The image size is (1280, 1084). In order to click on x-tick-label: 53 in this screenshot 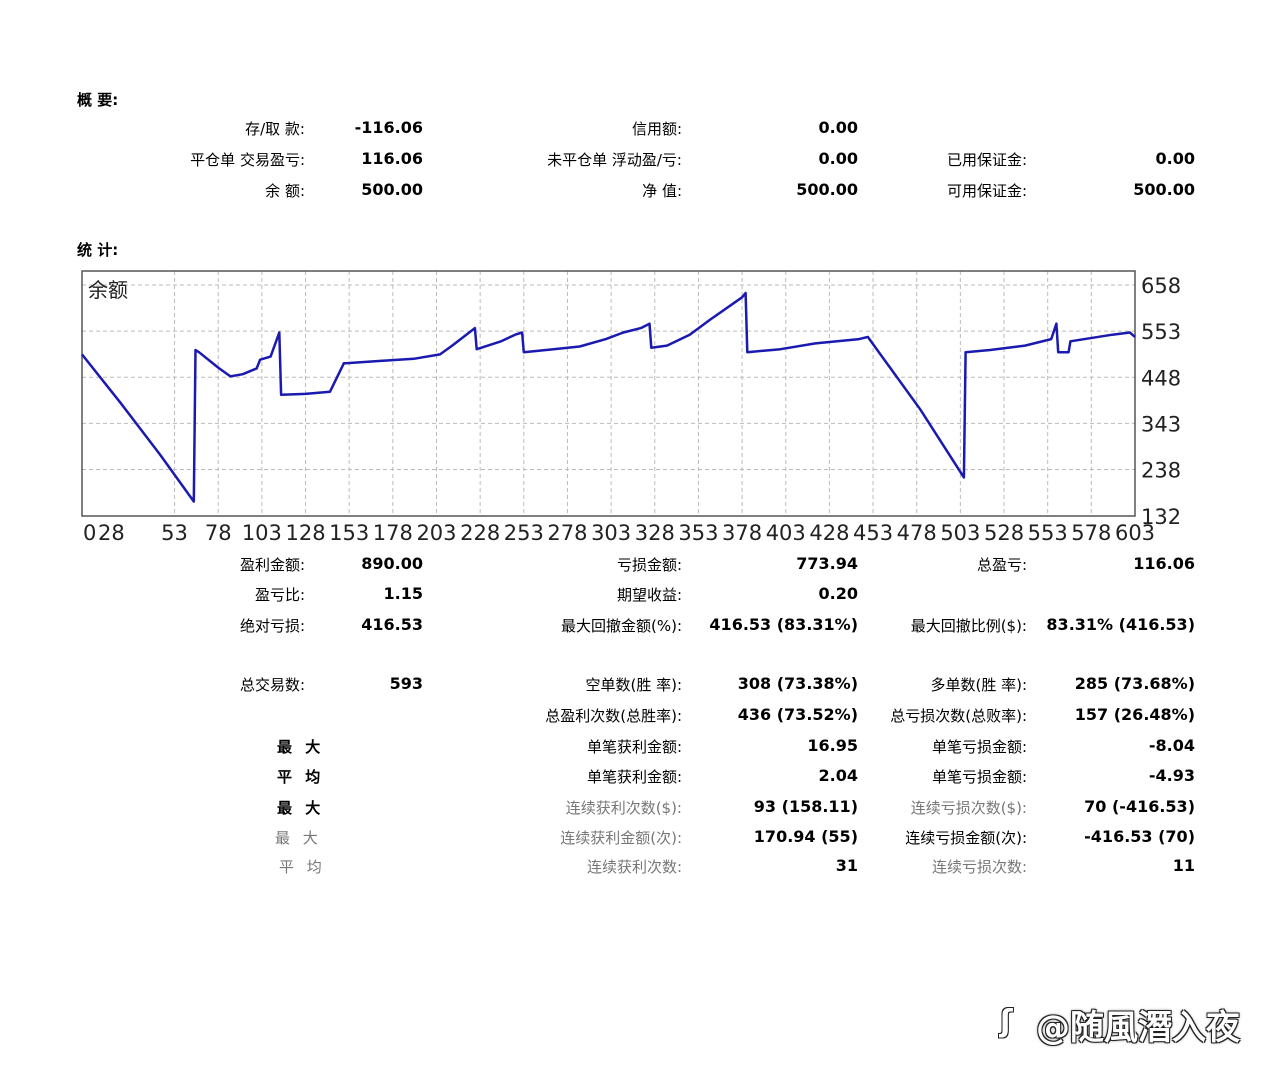, I will do `click(174, 533)`.